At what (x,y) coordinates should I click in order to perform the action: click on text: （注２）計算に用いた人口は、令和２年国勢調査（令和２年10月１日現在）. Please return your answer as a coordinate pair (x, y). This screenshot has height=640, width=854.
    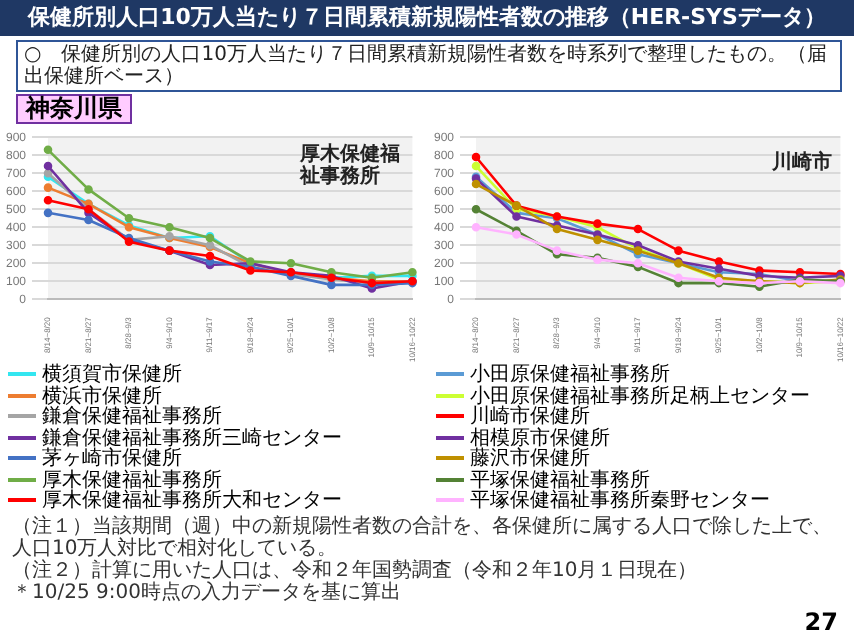
    Looking at the image, I should click on (356, 571).